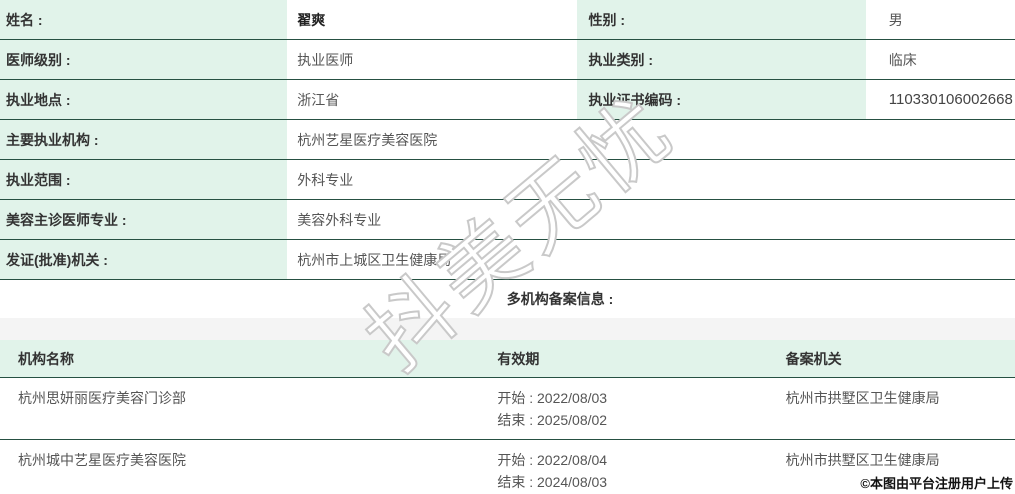 Image resolution: width=1015 pixels, height=494 pixels. Describe the element at coordinates (102, 398) in the screenshot. I see `institution-name-cell: 杭州思妍丽医疗美容门诊部` at that location.